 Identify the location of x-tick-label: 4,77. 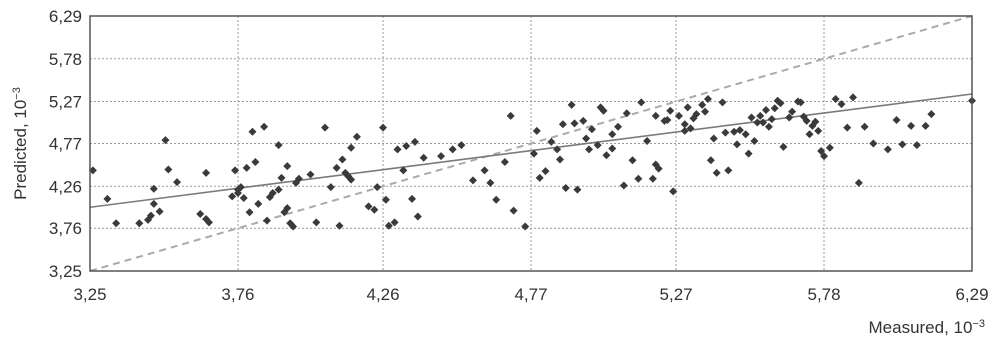
(530, 294).